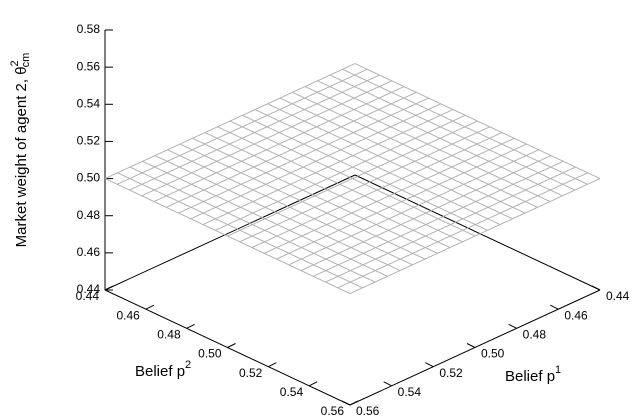 The height and width of the screenshot is (418, 639). Describe the element at coordinates (535, 335) in the screenshot. I see `x-tick-label: 0.48` at that location.